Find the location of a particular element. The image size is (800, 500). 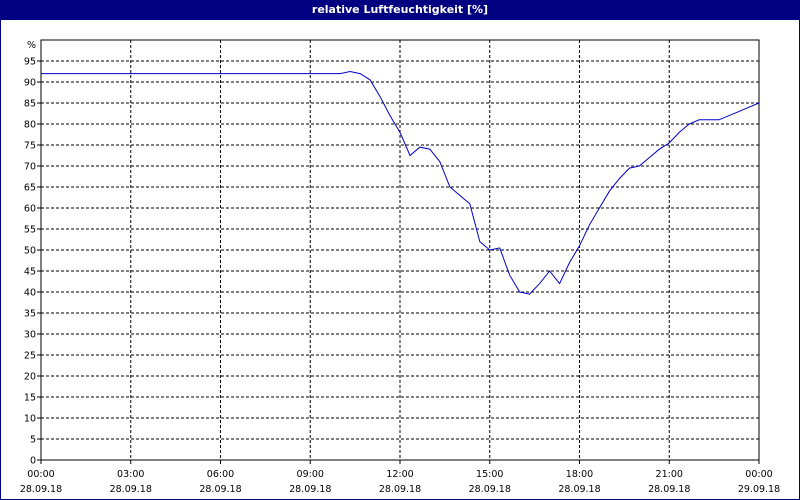

y-tick-label: 95 is located at coordinates (30, 62).